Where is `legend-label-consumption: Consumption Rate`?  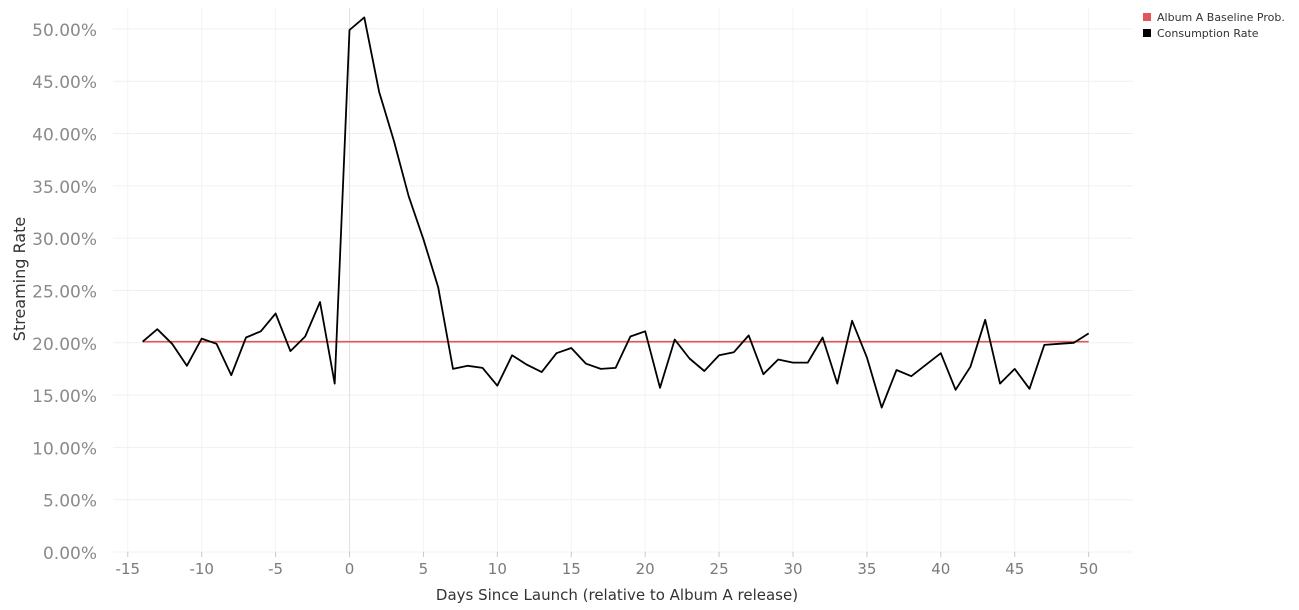 legend-label-consumption: Consumption Rate is located at coordinates (1208, 33).